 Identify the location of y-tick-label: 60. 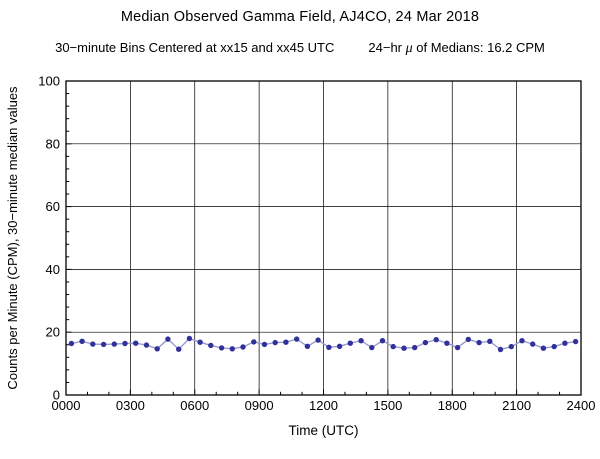
(53, 206).